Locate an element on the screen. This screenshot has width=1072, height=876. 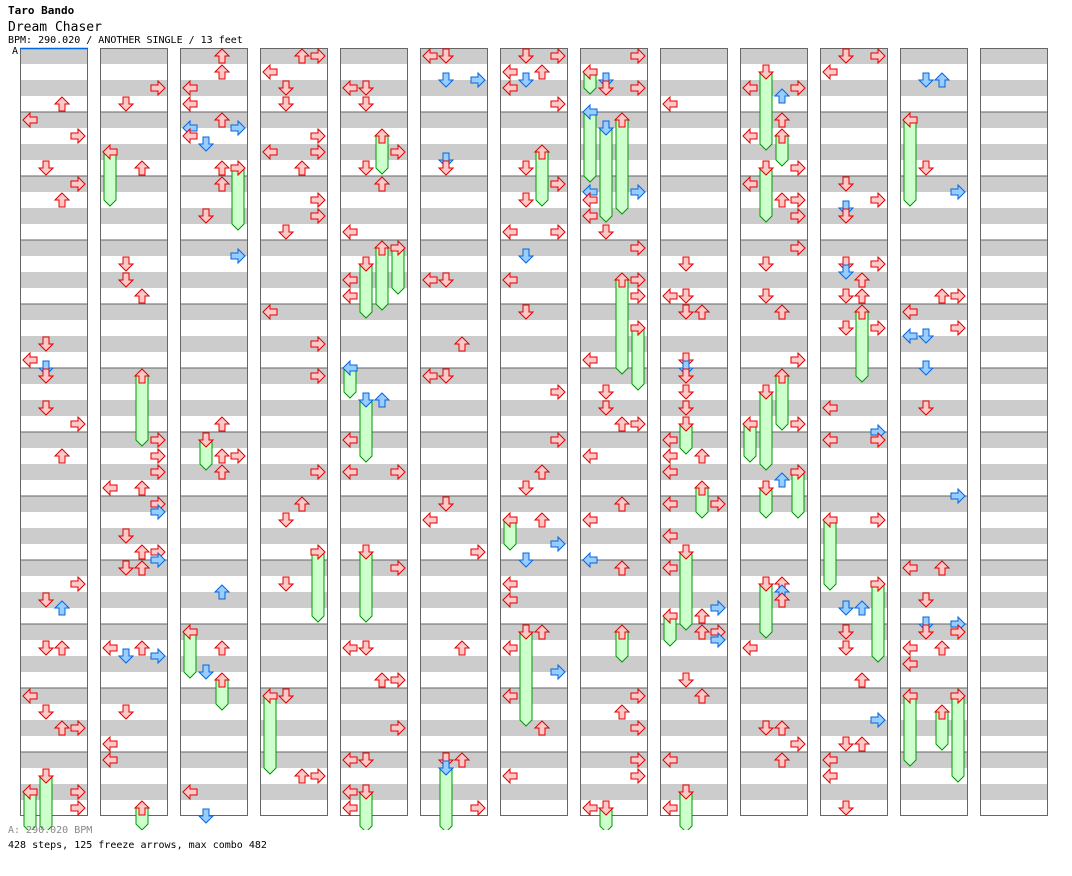
left-arrow-icon is located at coordinates (350, 808).